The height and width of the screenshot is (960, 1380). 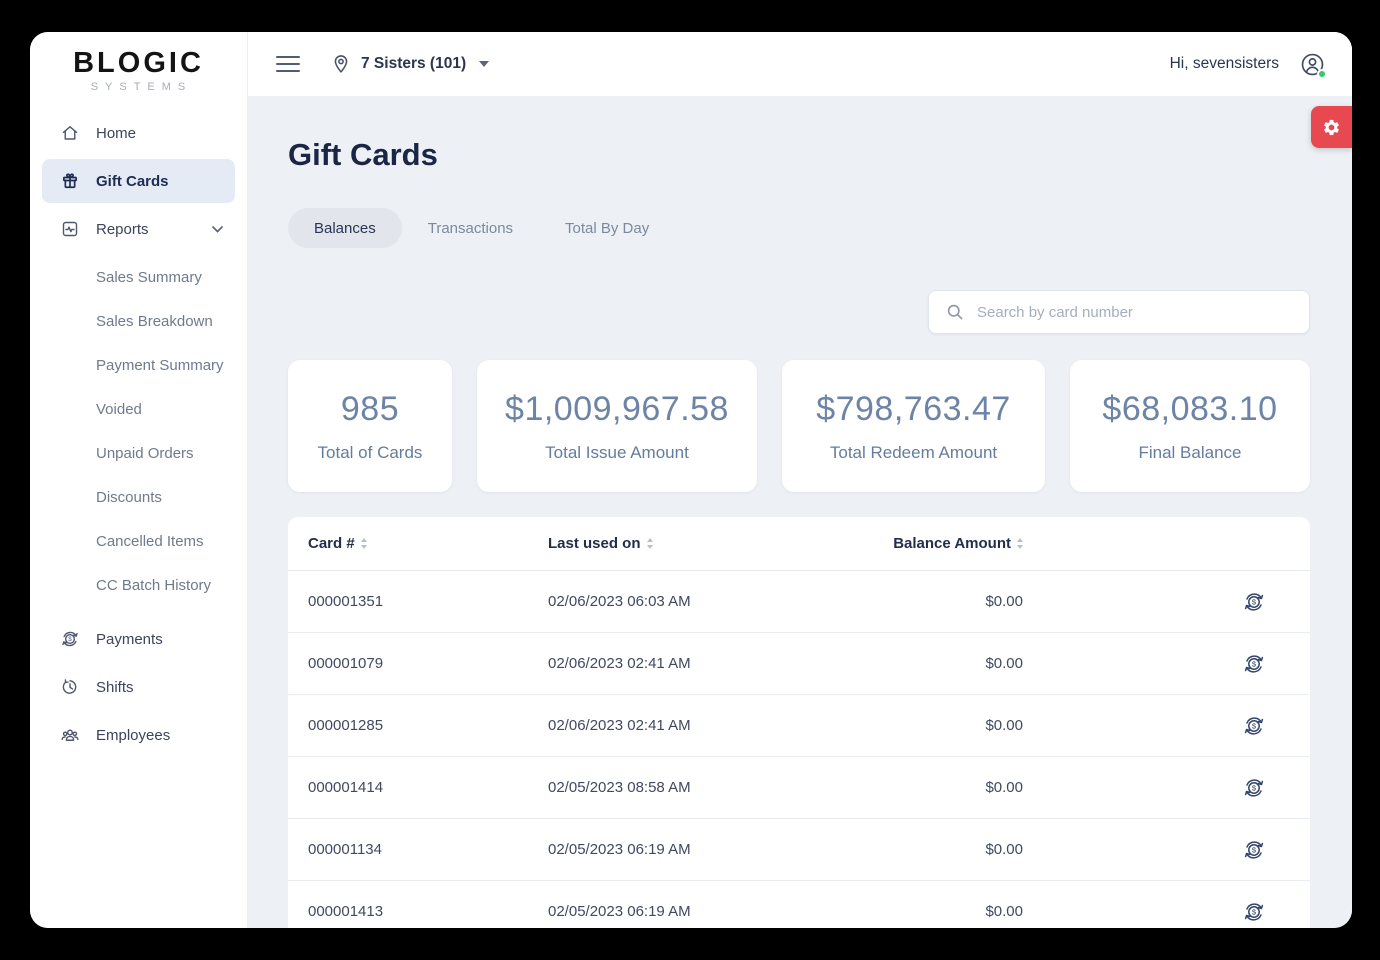 I want to click on sidebar-report-subitem: Unpaid Orders, so click(x=138, y=453).